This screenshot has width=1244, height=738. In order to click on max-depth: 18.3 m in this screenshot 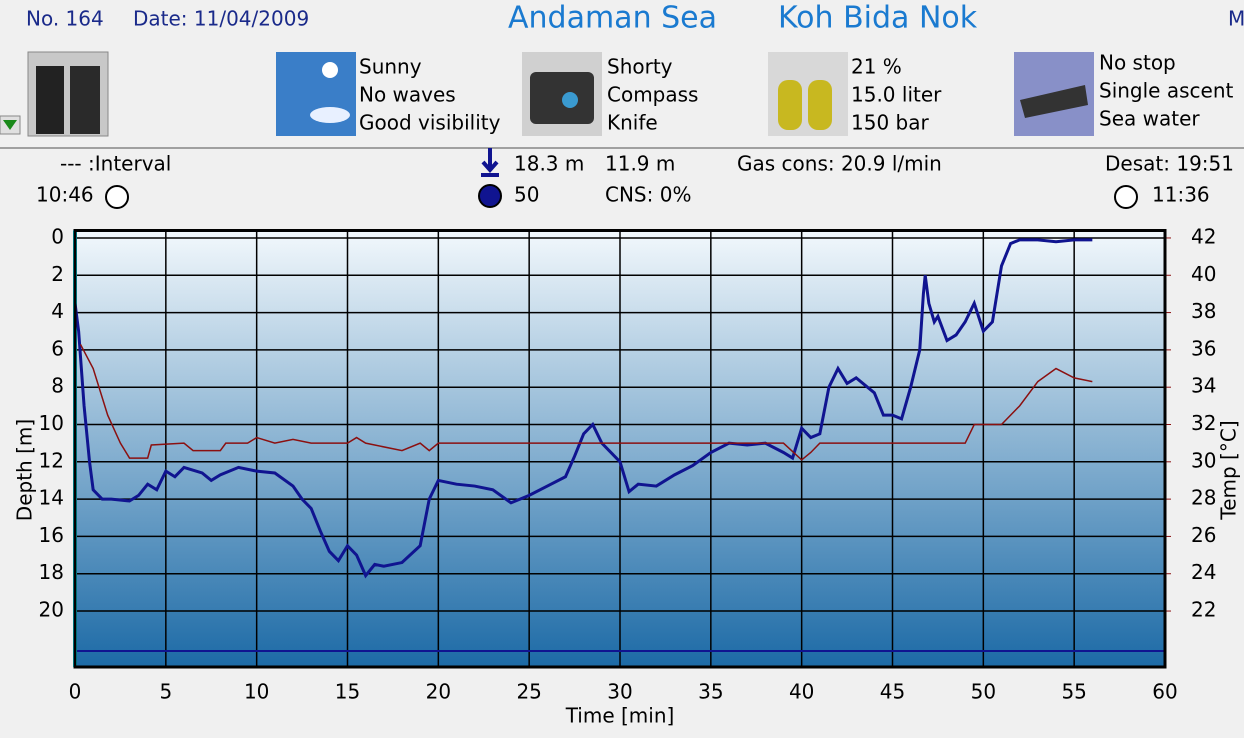, I will do `click(549, 164)`.